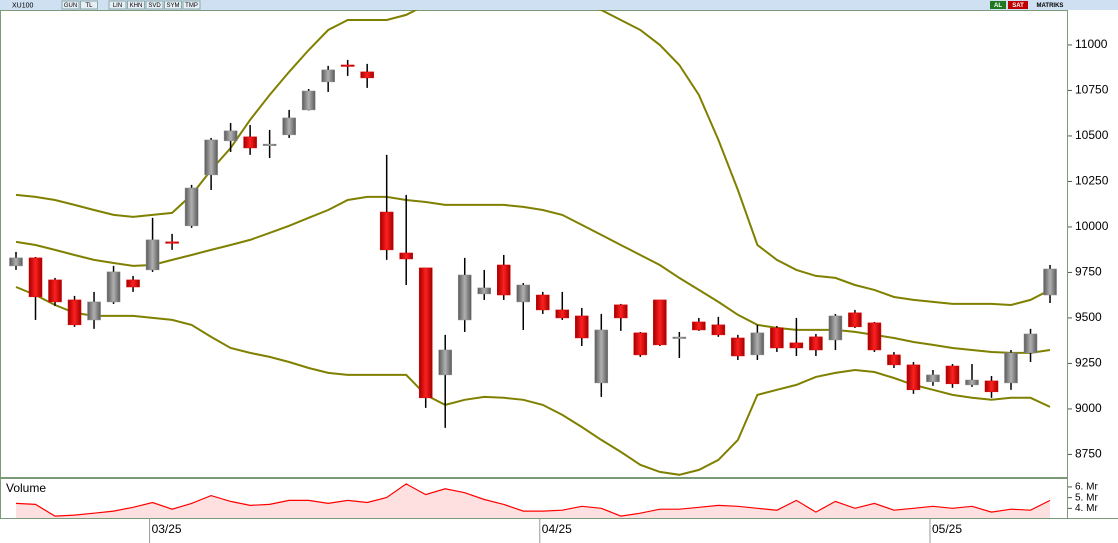 The height and width of the screenshot is (543, 1118). I want to click on y-tick-label: 9500, so click(1088, 317).